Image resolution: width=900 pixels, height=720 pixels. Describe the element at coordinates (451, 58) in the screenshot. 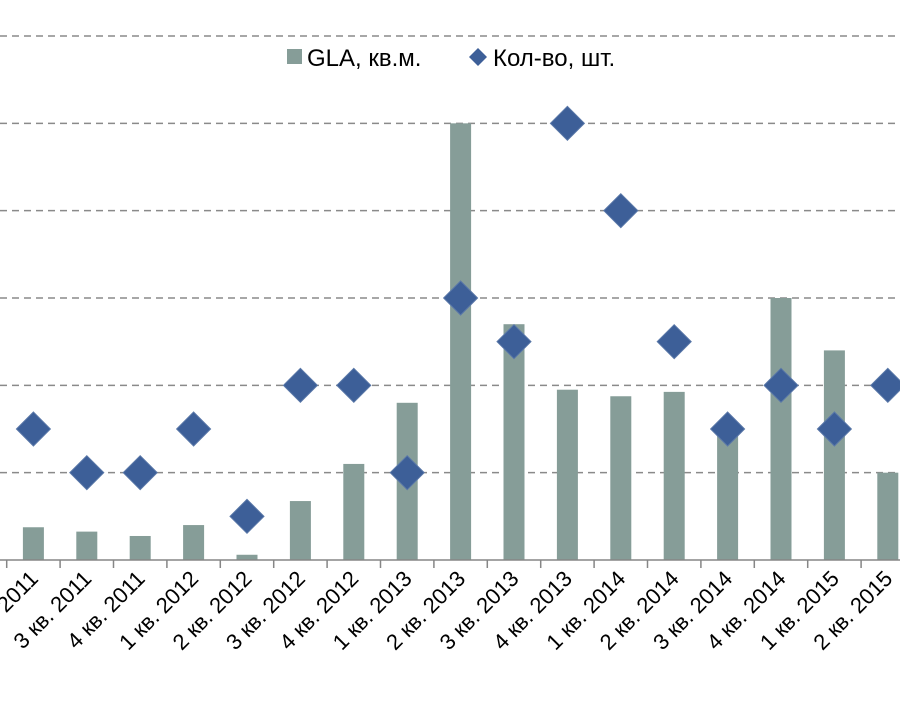

I see `legend: GLA, кв.м. Кол-во, шт.` at that location.